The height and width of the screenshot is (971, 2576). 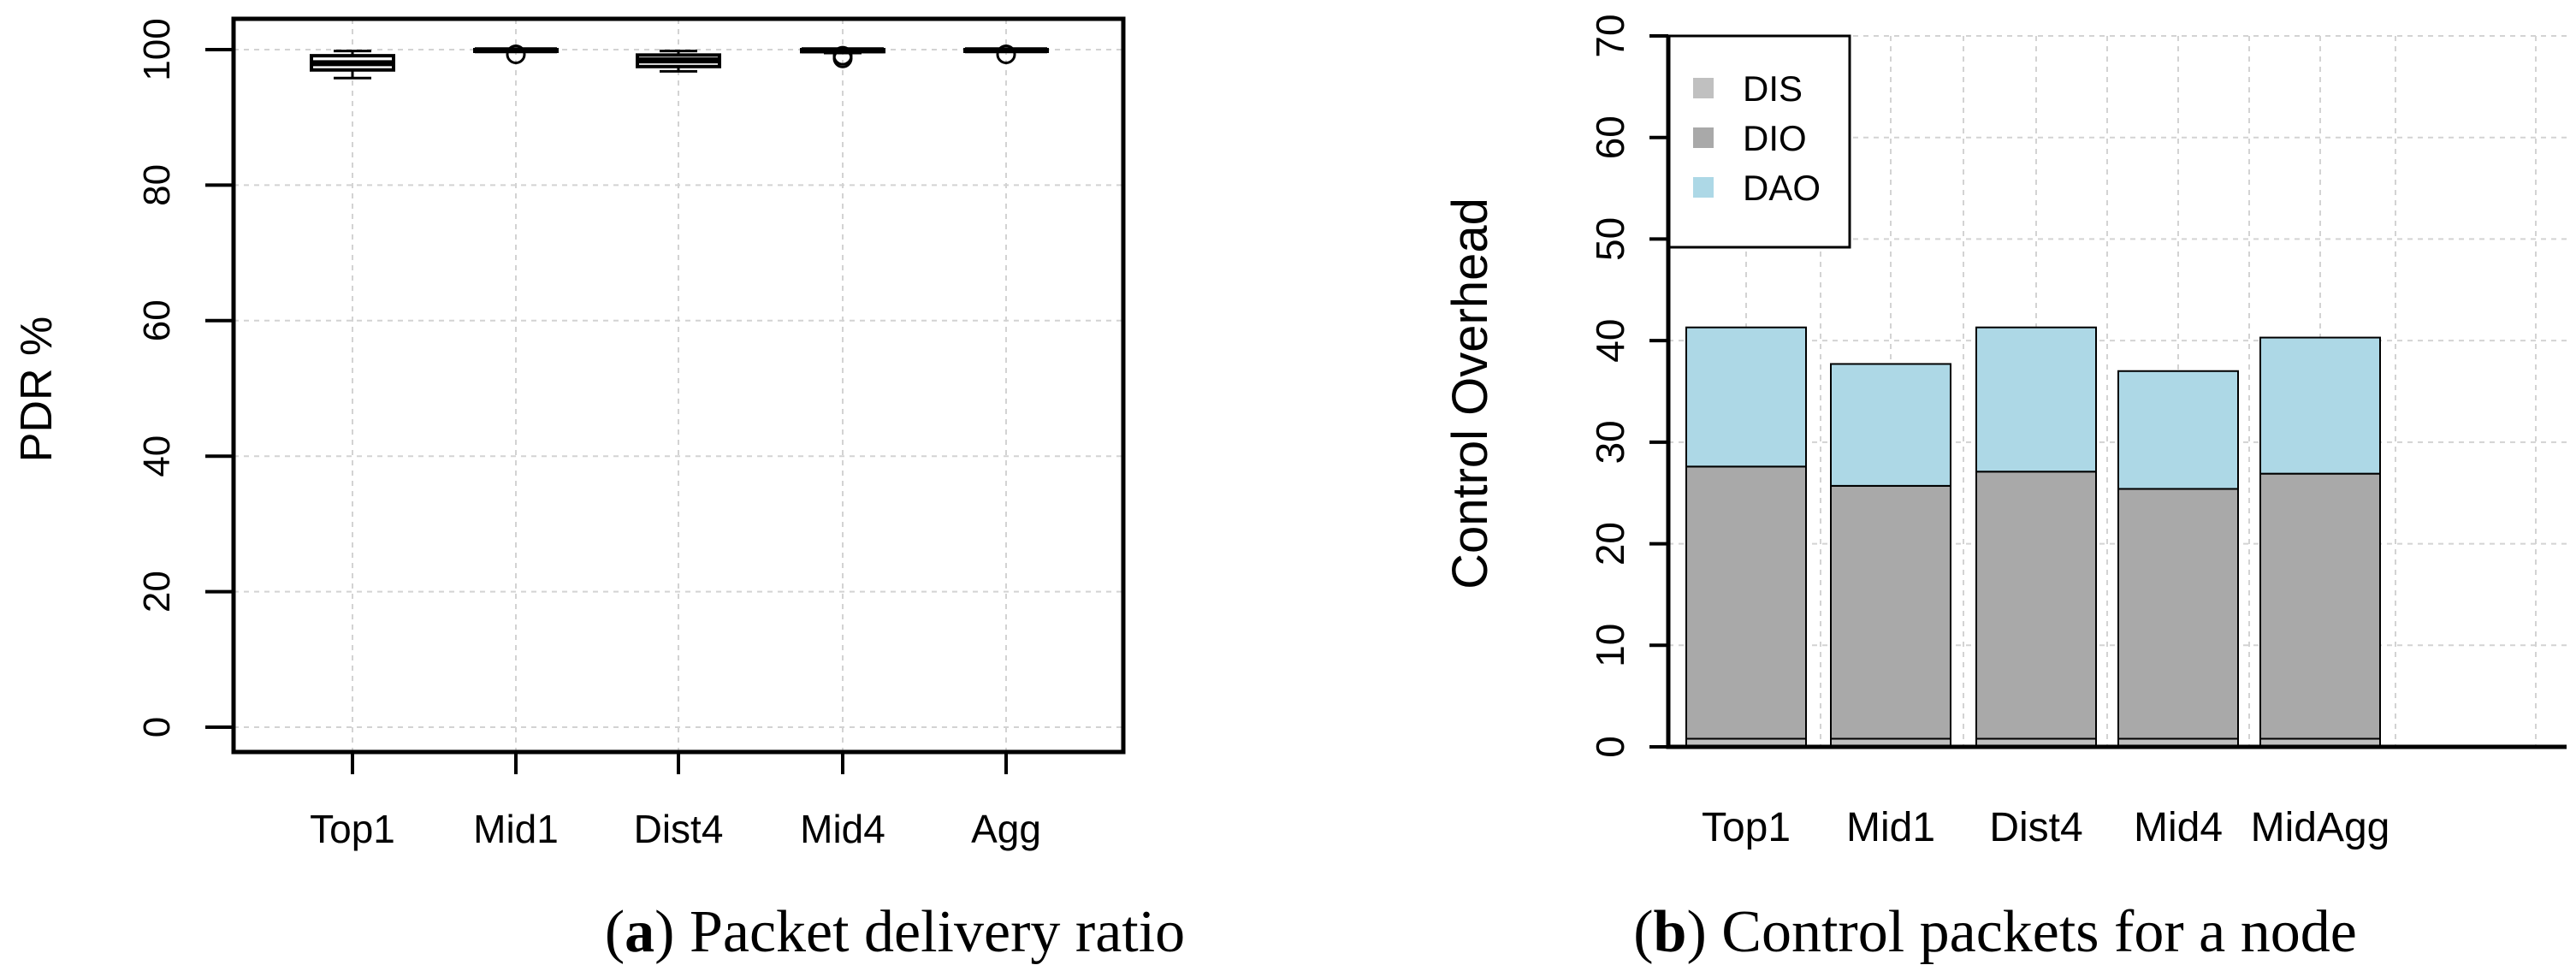 I want to click on overhead-x-axis: Top1 Mid1 Dist4 Mid4 MidAgg, so click(x=2045, y=827).